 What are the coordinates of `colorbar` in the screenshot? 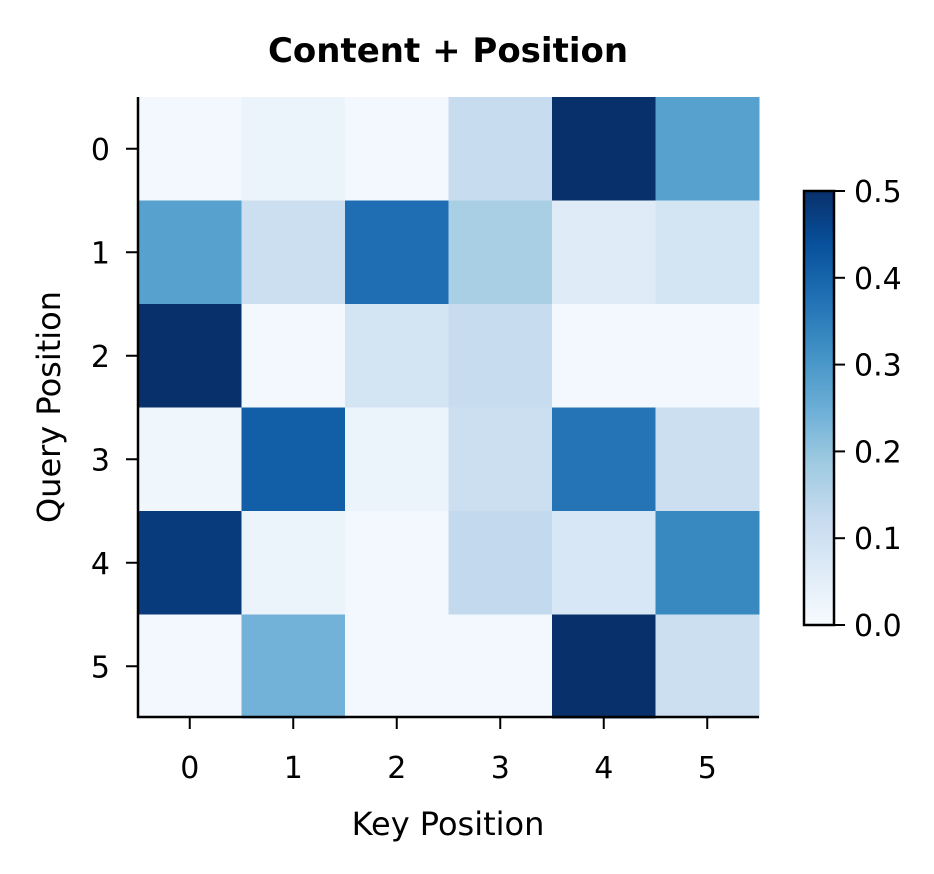 It's located at (819, 408).